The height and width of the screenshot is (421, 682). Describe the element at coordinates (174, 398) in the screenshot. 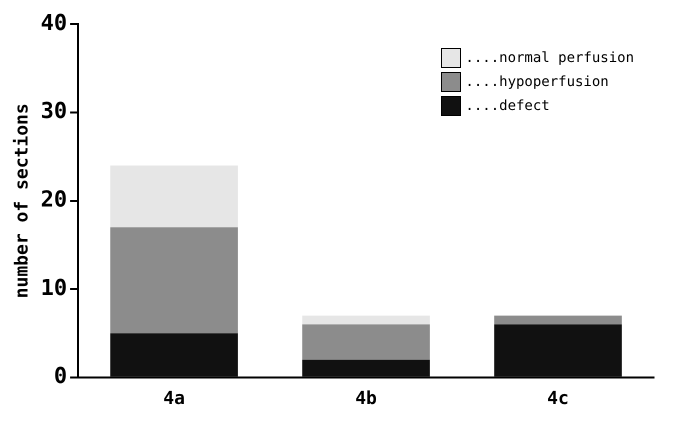

I see `x-tick-label: 4a` at that location.